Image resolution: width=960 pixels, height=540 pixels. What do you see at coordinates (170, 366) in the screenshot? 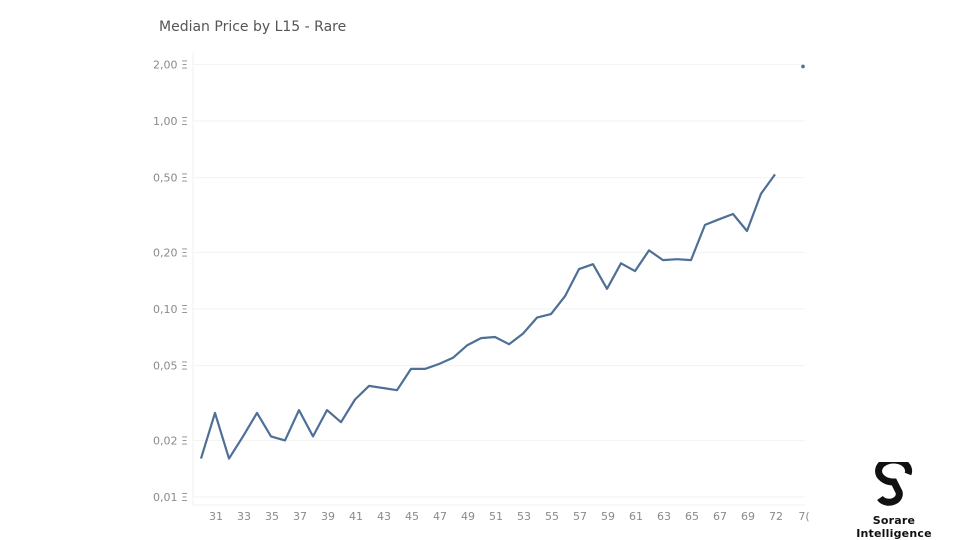
I see `y-tick-label: 0,05 Ξ` at bounding box center [170, 366].